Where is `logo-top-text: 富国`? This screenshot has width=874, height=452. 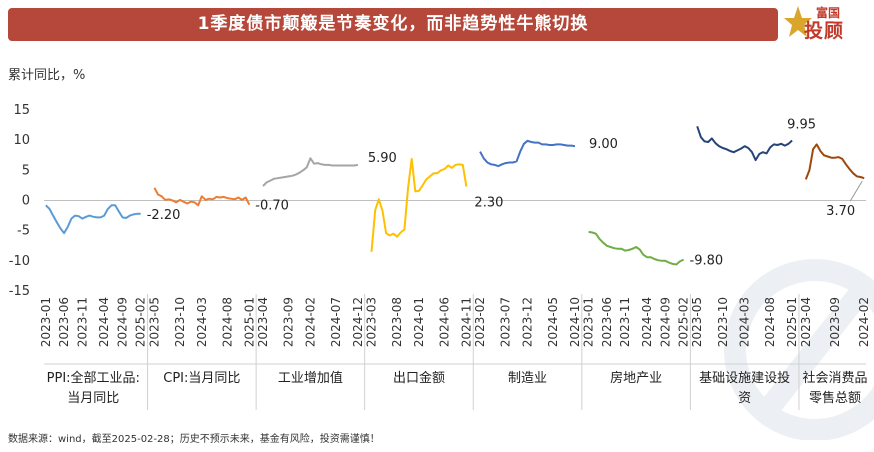
logo-top-text: 富国 is located at coordinates (828, 13).